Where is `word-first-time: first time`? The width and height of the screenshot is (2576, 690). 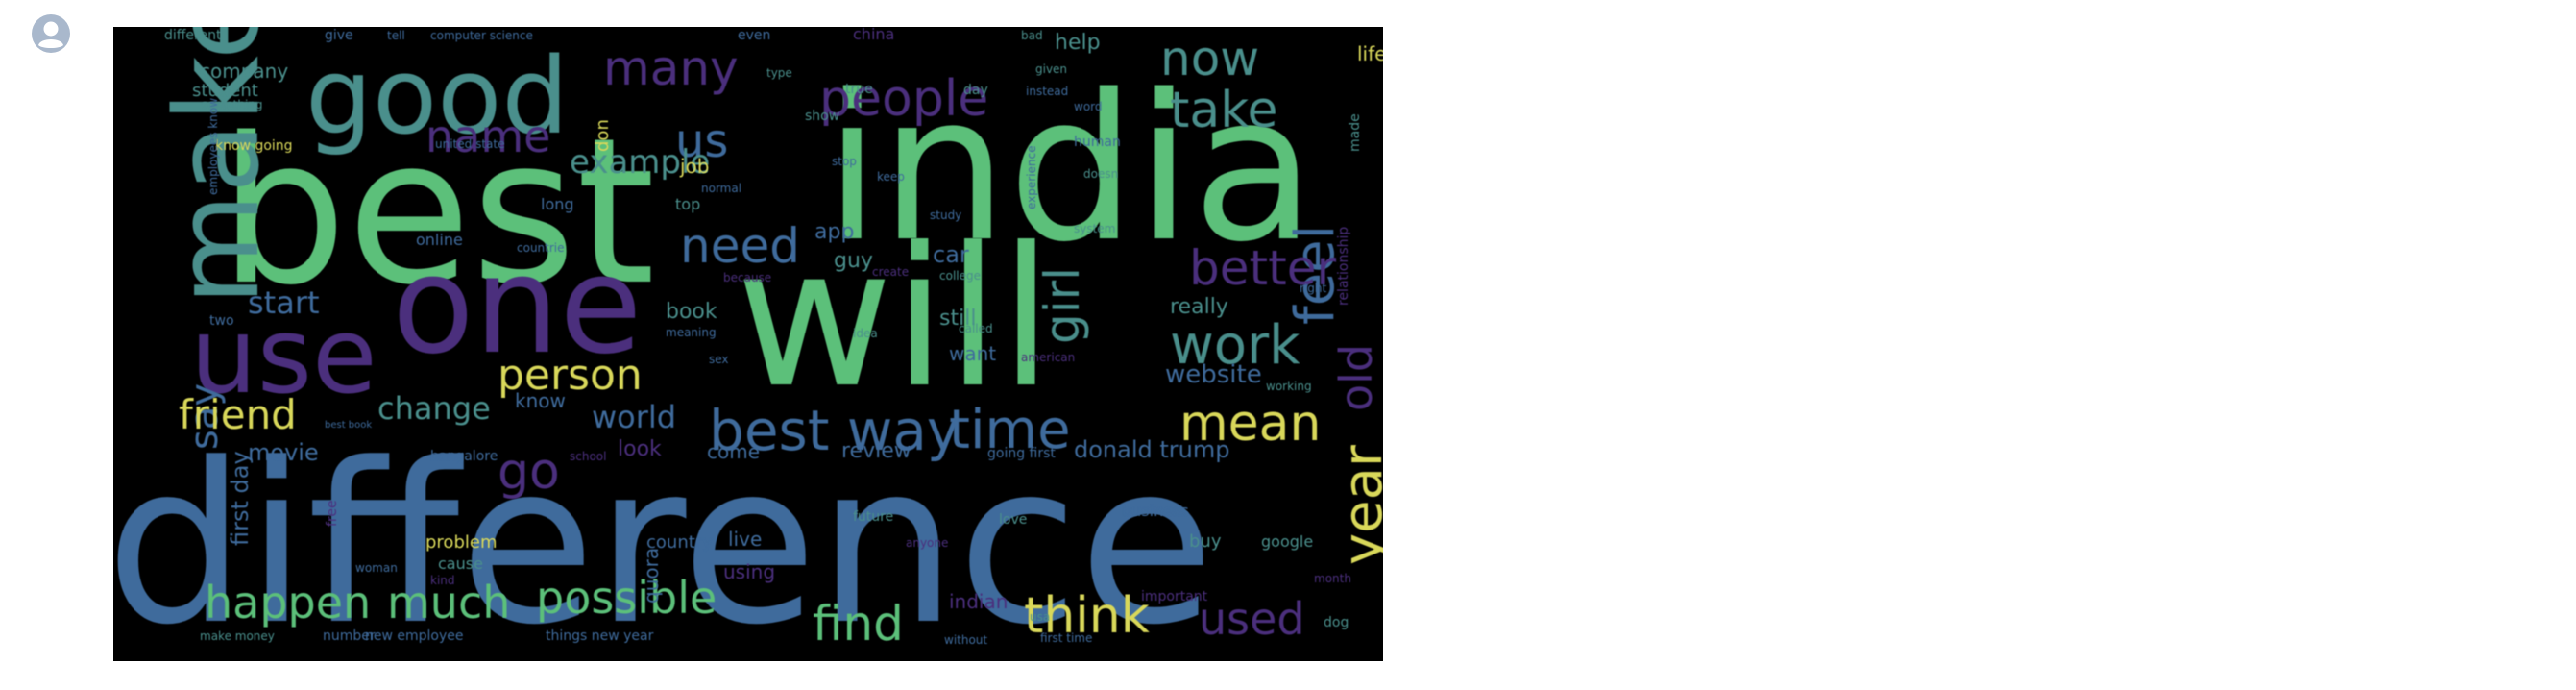
word-first-time: first time is located at coordinates (1066, 638).